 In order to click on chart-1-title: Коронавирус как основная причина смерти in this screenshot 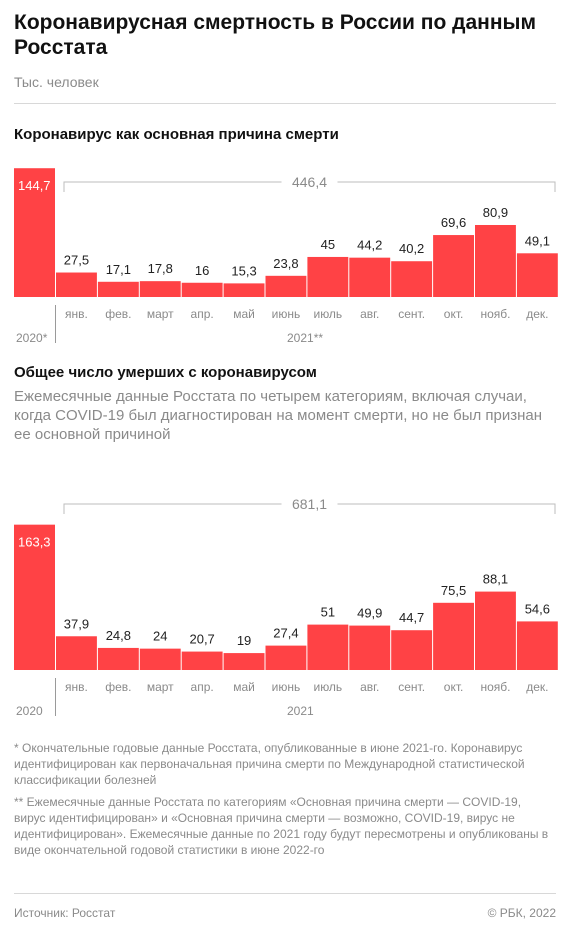, I will do `click(176, 134)`.